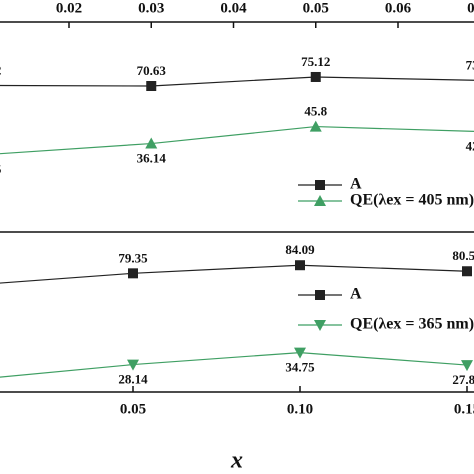  I want to click on legend-label: QE(λex = 405 nm), so click(412, 200).